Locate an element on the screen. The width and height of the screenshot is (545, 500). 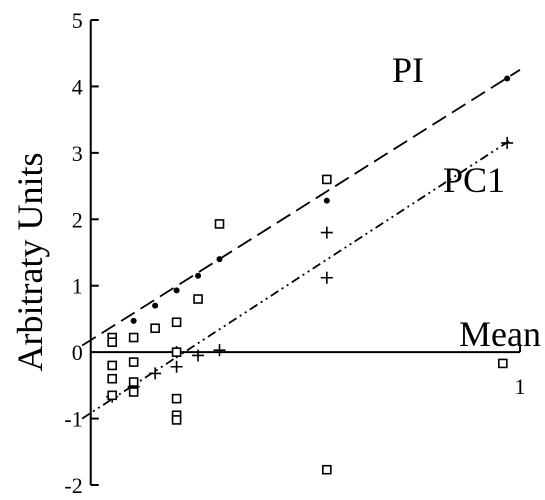
y-tick-label: 4 is located at coordinates (77, 86).